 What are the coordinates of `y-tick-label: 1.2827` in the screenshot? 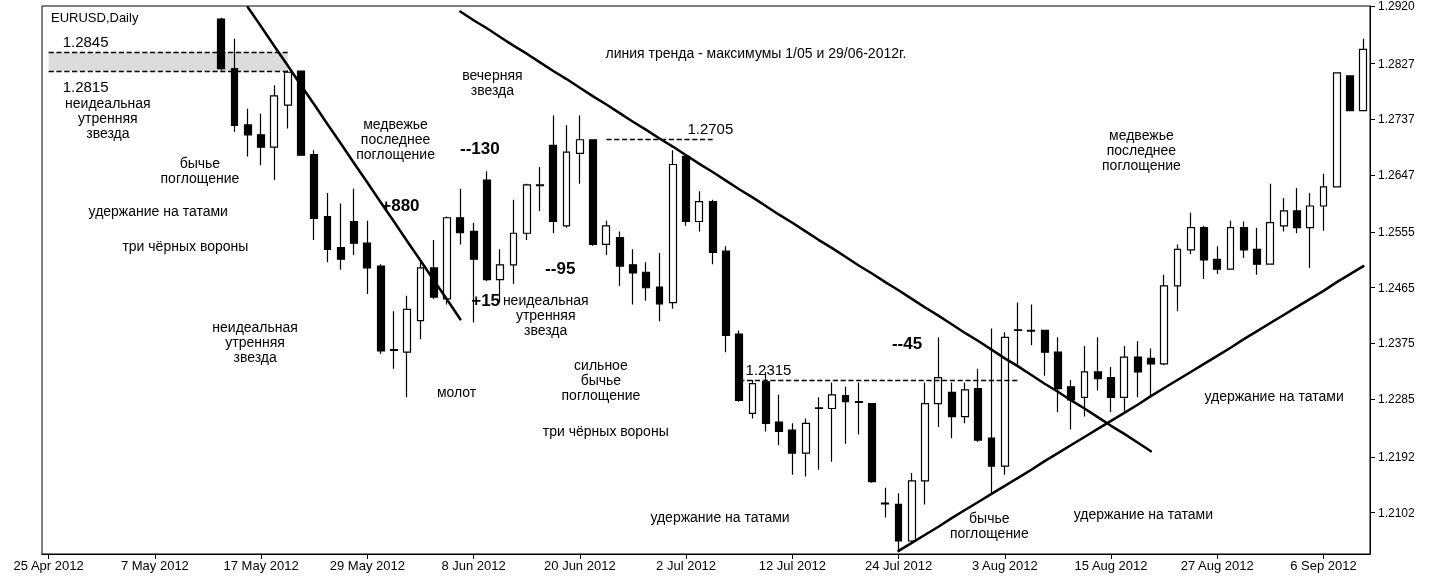 It's located at (1397, 63).